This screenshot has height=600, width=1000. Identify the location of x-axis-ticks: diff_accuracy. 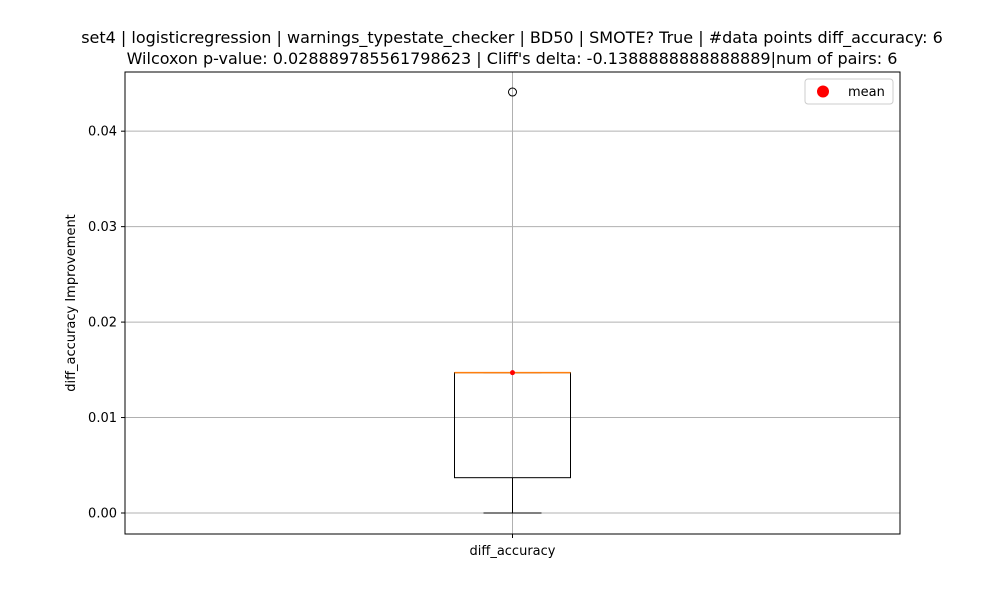
(513, 546).